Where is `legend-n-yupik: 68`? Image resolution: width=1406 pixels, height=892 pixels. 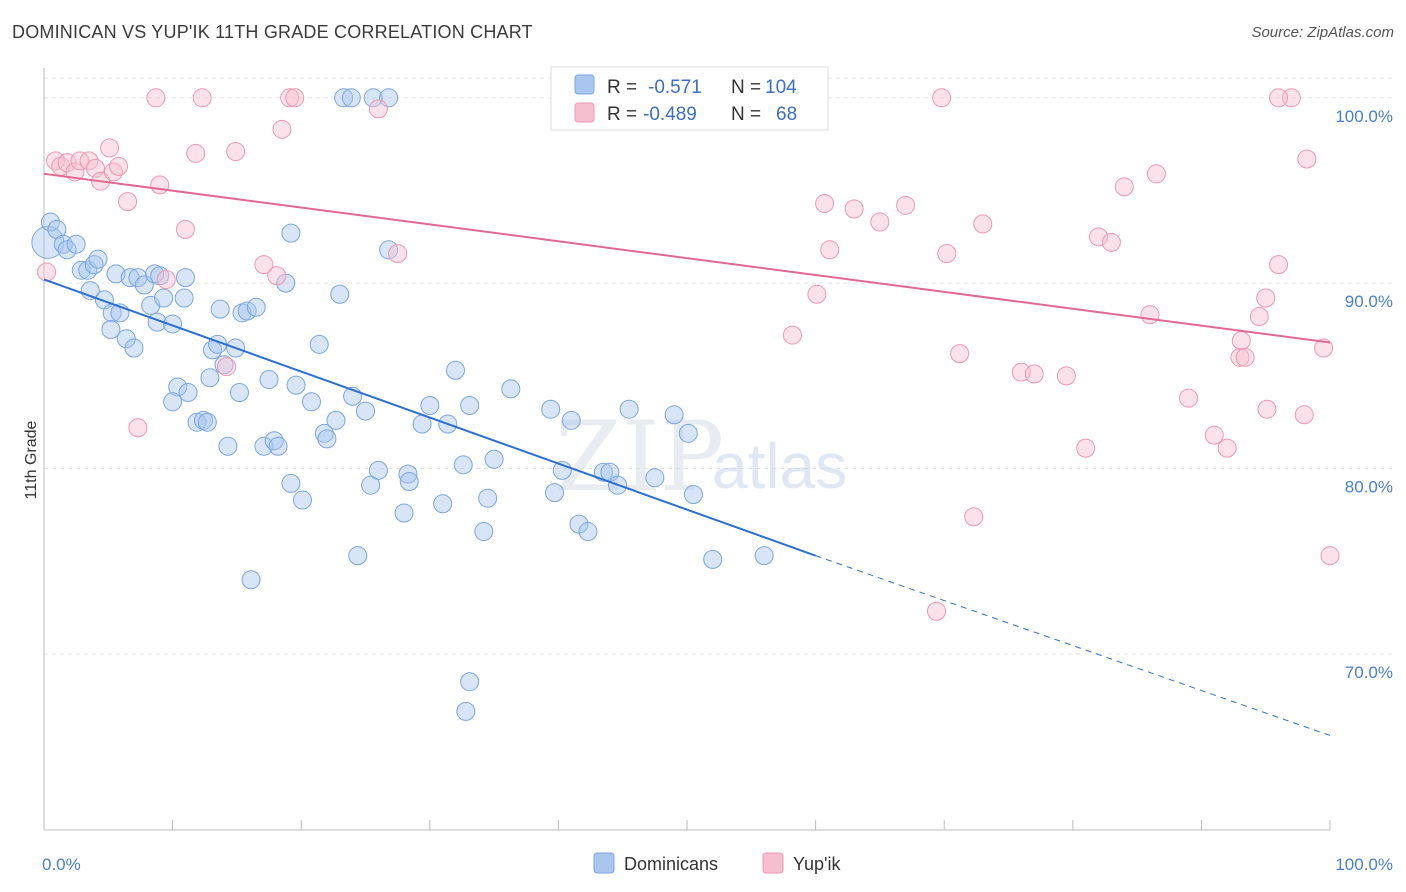
legend-n-yupik: 68 is located at coordinates (786, 114).